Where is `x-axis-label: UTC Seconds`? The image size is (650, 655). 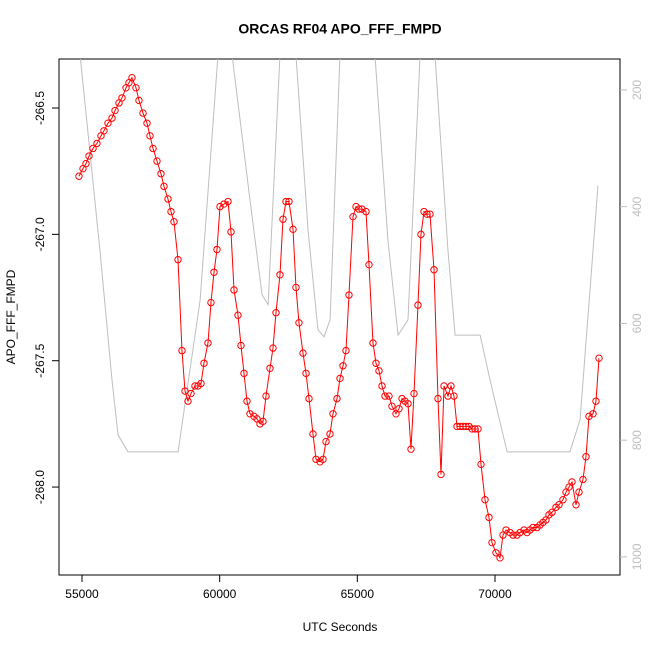 x-axis-label: UTC Seconds is located at coordinates (340, 627).